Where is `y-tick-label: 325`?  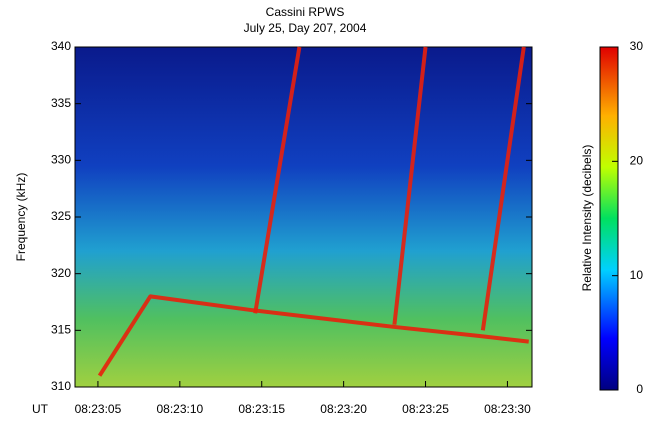
y-tick-label: 325 is located at coordinates (61, 216).